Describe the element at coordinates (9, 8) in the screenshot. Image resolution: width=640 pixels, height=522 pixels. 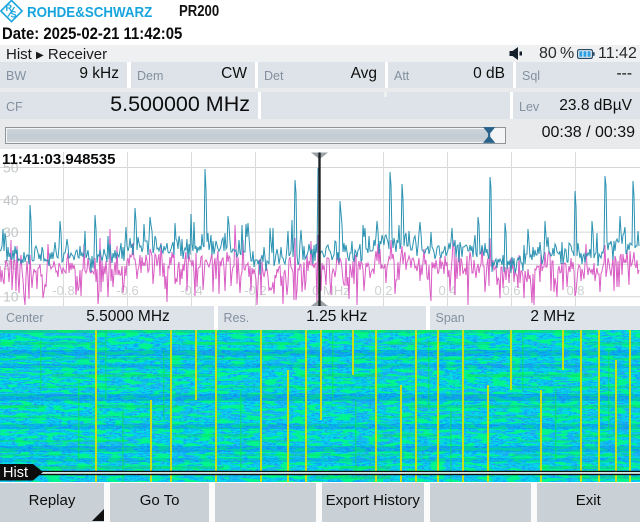
I see `svg-text: R` at that location.